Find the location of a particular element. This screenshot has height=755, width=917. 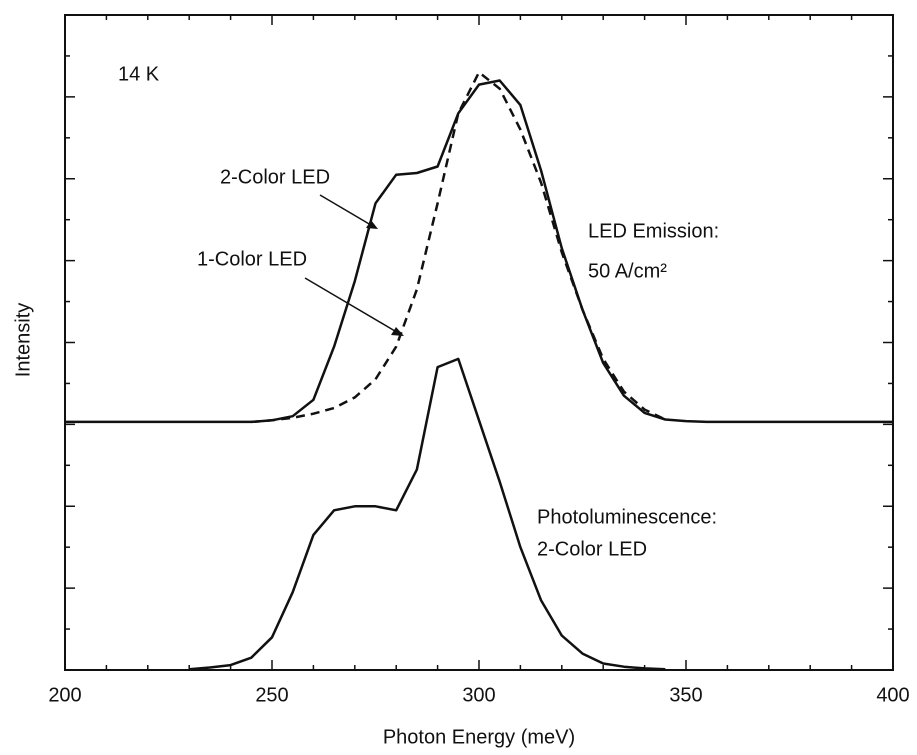

x-tick-label: 300 is located at coordinates (478, 695).